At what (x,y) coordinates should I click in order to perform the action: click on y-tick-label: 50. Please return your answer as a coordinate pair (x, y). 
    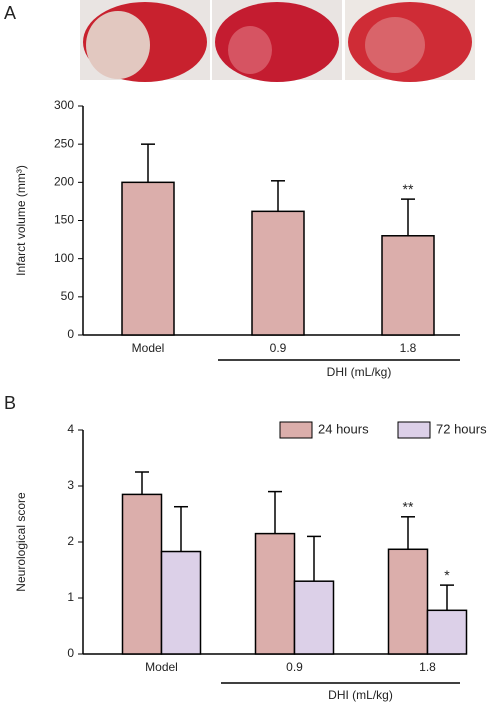
    Looking at the image, I should click on (68, 296).